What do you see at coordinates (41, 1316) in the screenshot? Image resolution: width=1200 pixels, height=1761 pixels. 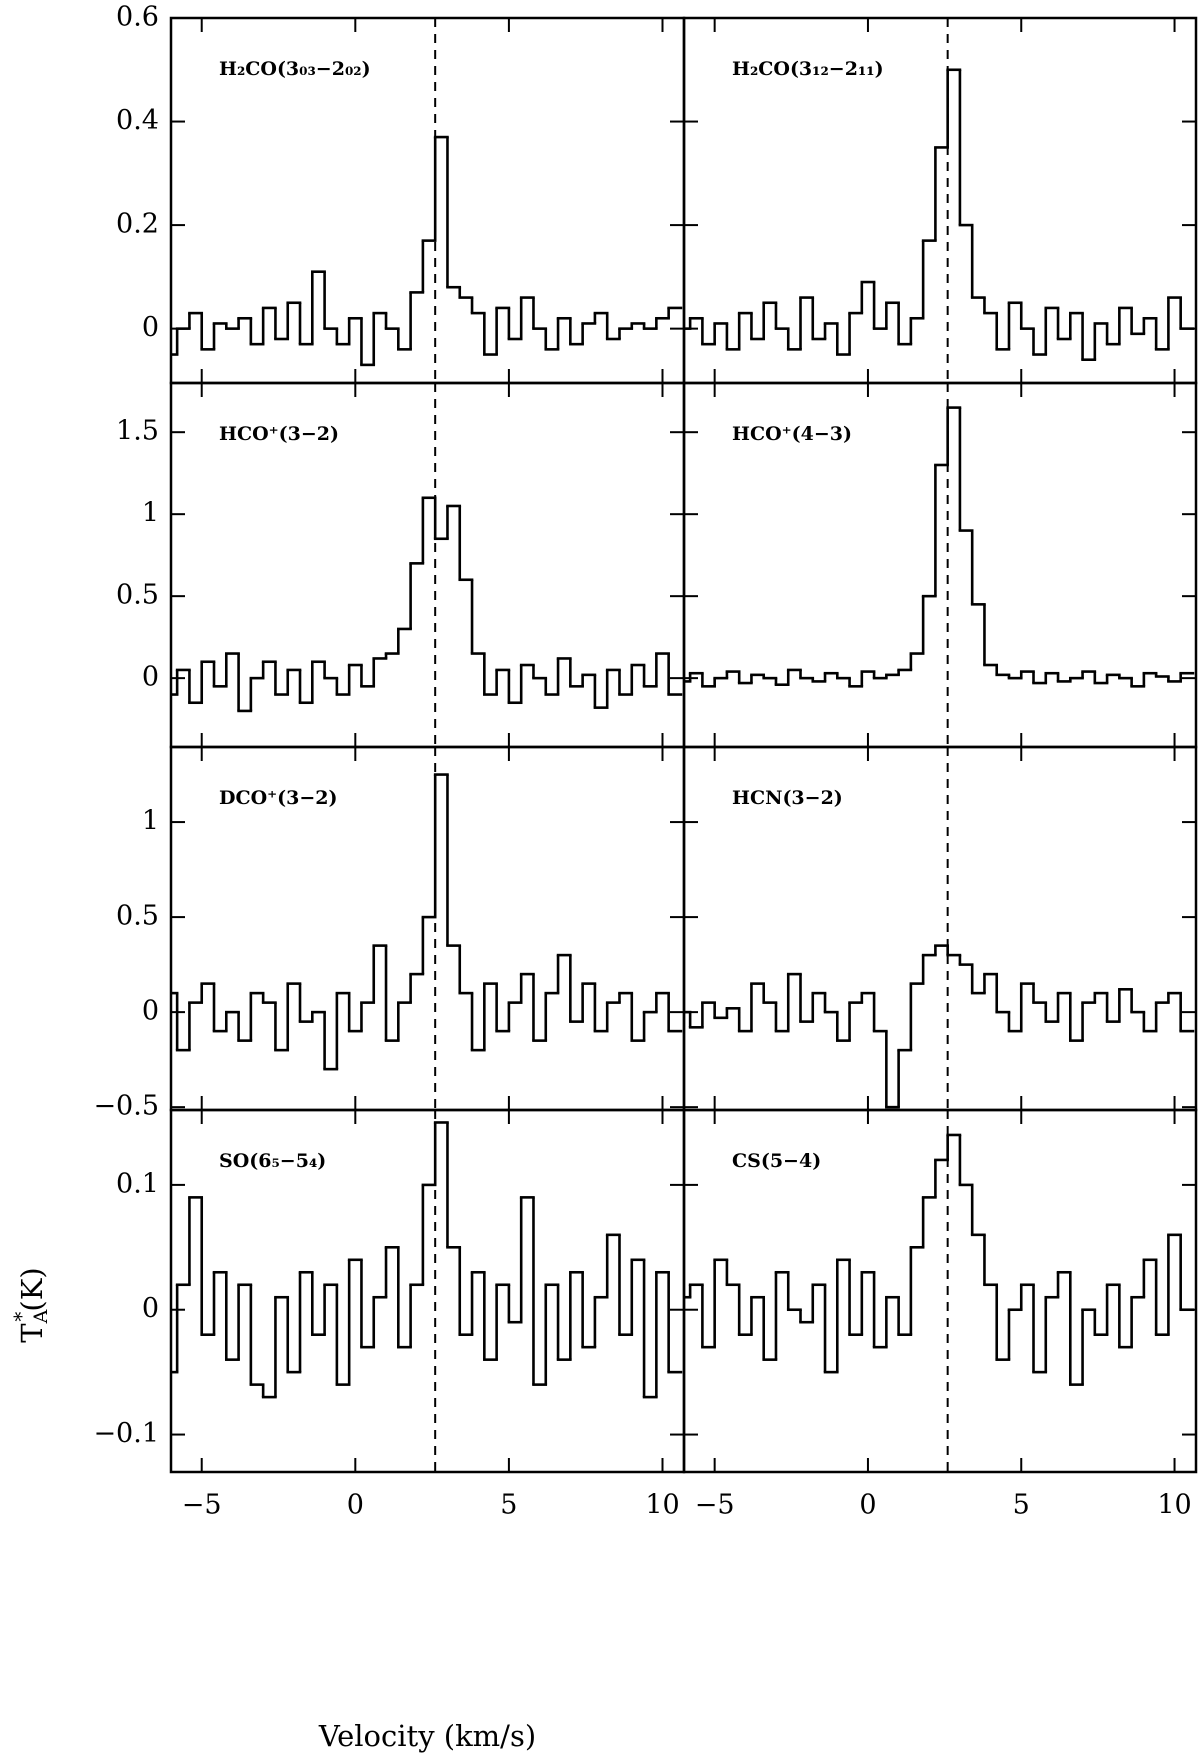 I see `y-axis-label-part: A` at bounding box center [41, 1316].